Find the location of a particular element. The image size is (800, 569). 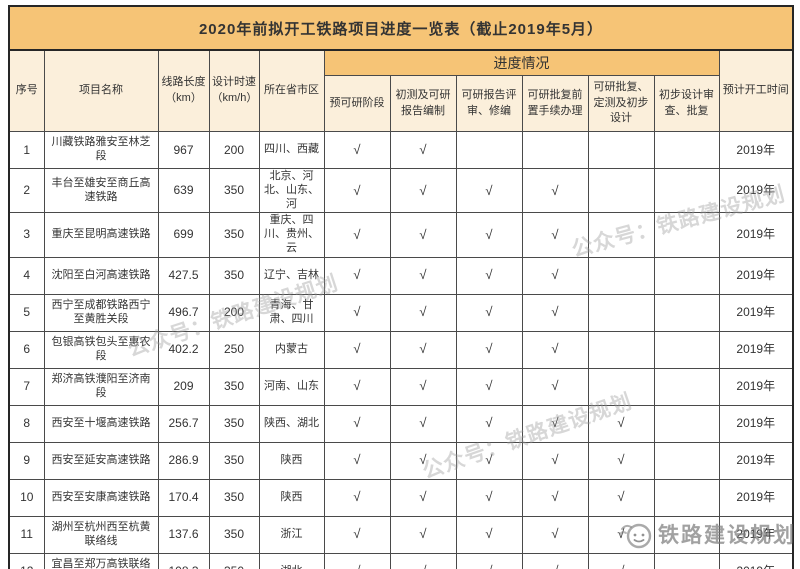

row-project-name: 重庆至昆明高速铁路 is located at coordinates (101, 235).